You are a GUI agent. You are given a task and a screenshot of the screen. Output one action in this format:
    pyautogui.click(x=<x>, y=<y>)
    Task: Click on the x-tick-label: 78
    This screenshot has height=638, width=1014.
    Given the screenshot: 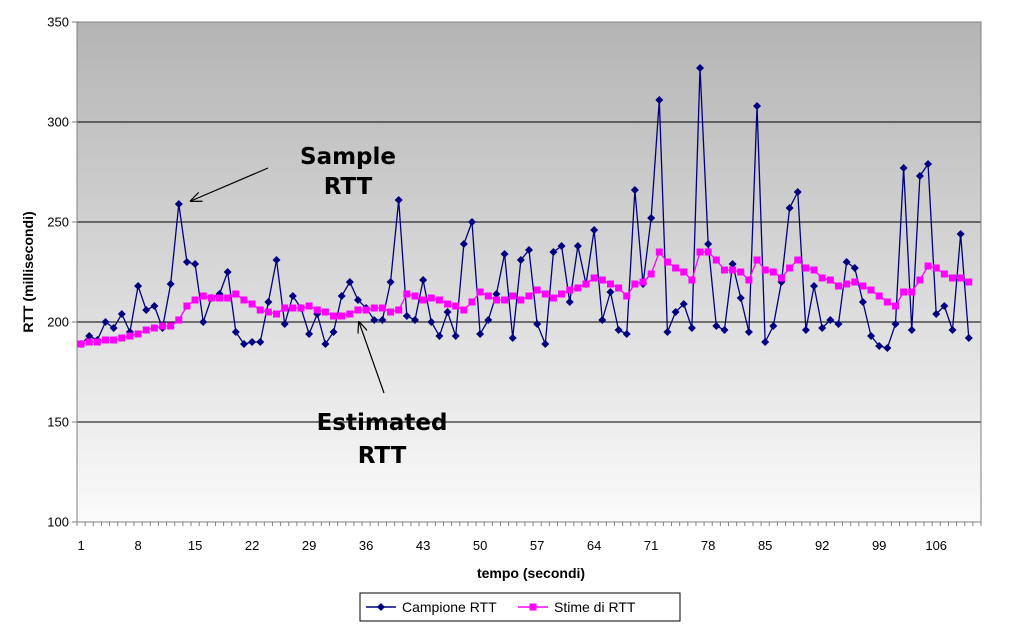 What is the action you would take?
    pyautogui.click(x=708, y=545)
    